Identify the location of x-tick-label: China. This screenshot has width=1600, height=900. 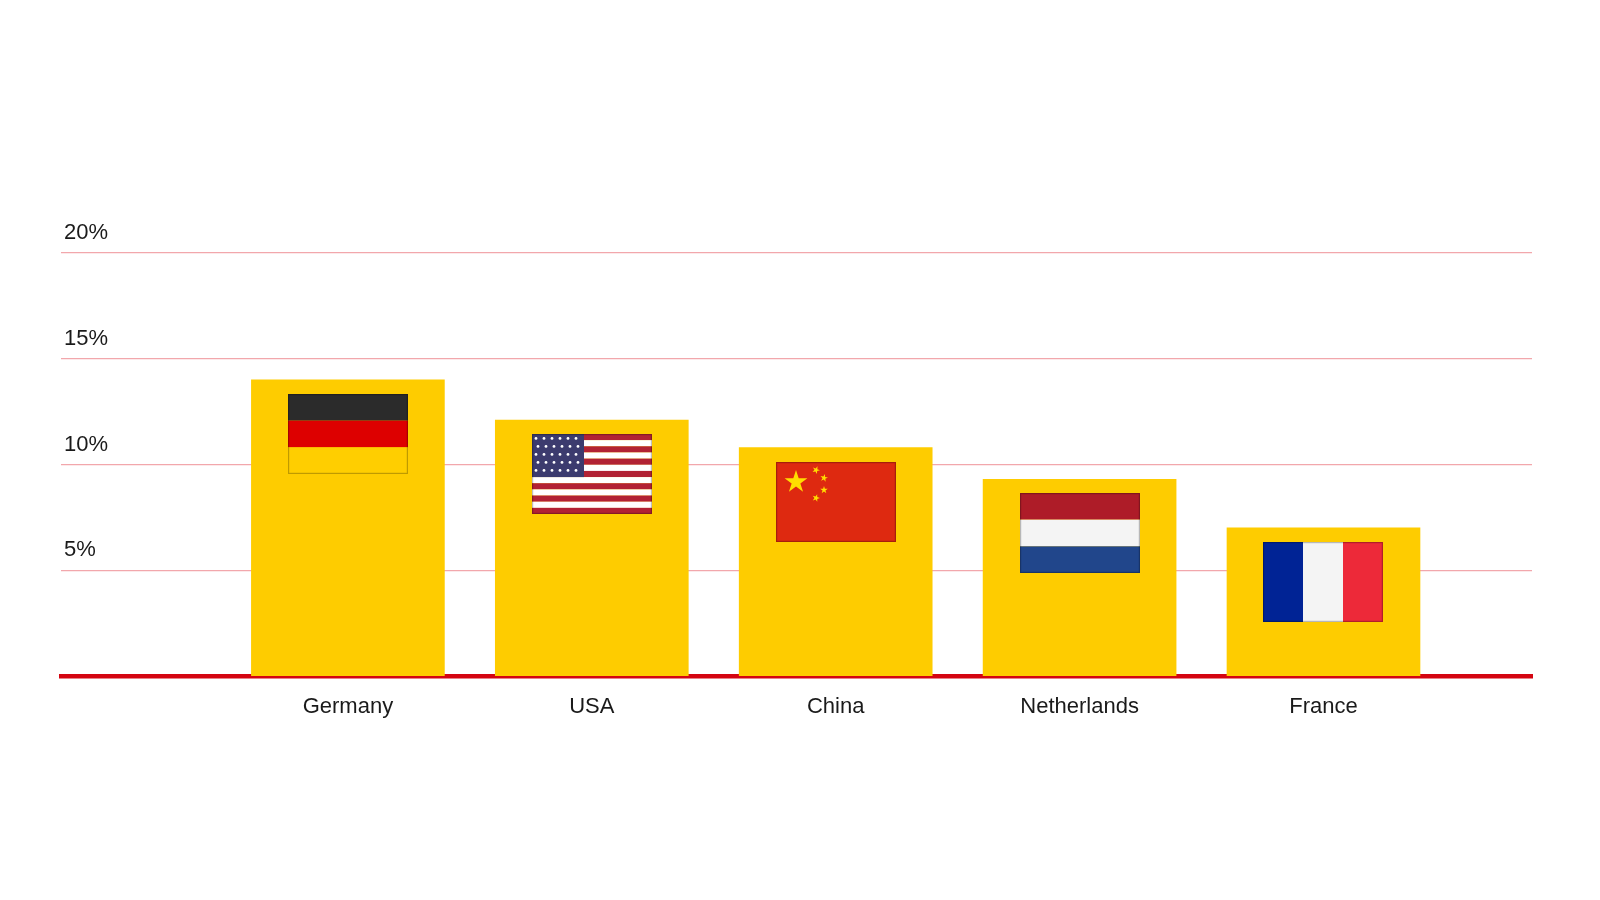
(836, 706).